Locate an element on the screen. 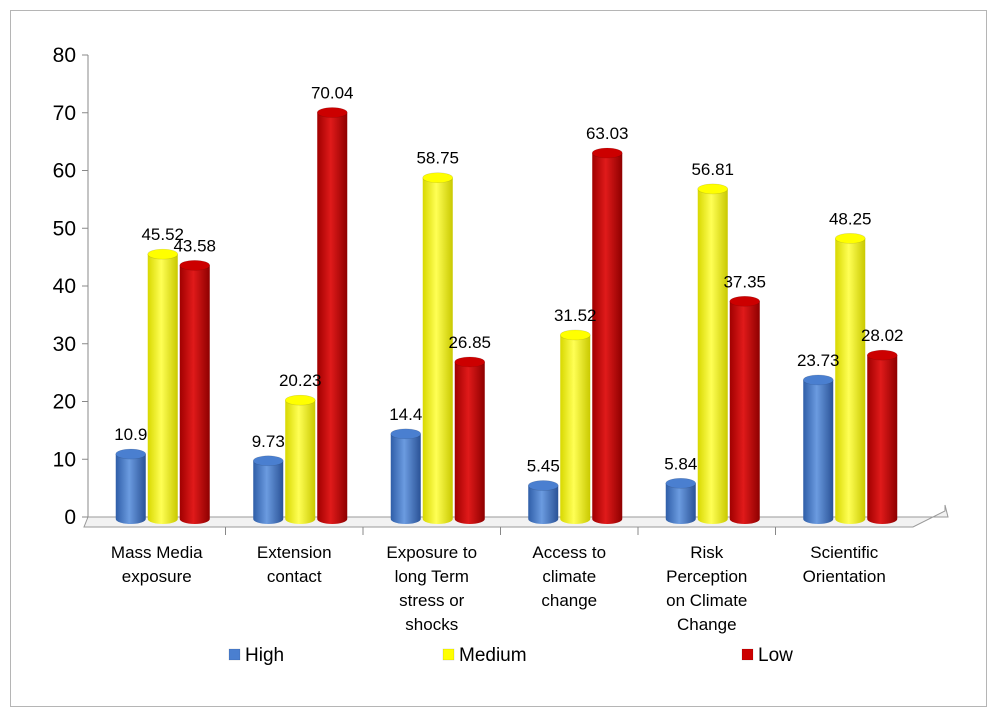 This screenshot has width=995, height=707. data-label: 70.04 is located at coordinates (332, 93).